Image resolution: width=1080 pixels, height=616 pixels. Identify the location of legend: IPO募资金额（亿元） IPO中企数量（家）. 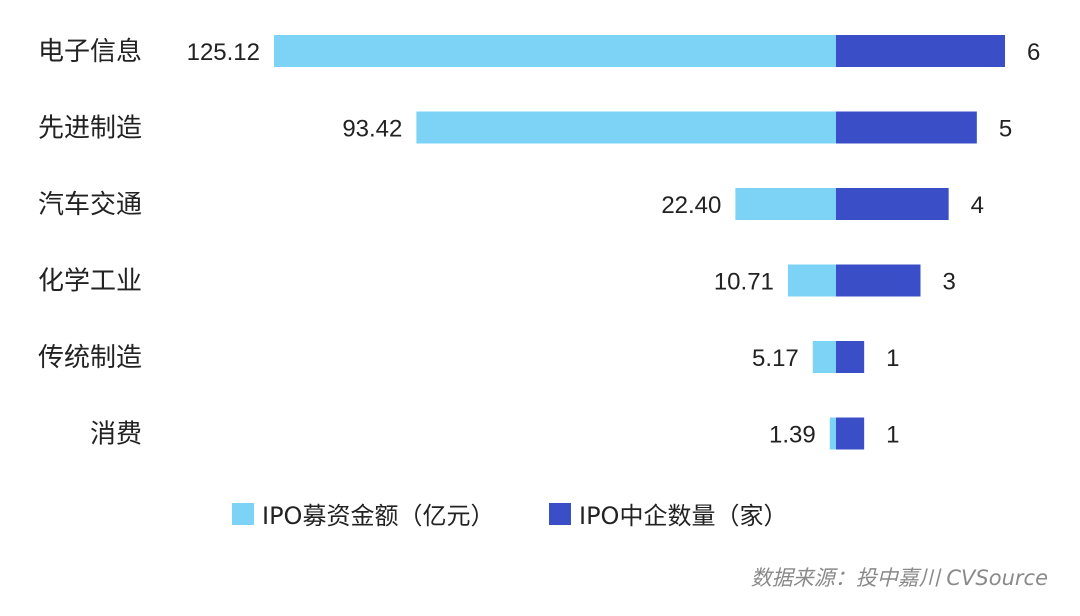
(509, 516).